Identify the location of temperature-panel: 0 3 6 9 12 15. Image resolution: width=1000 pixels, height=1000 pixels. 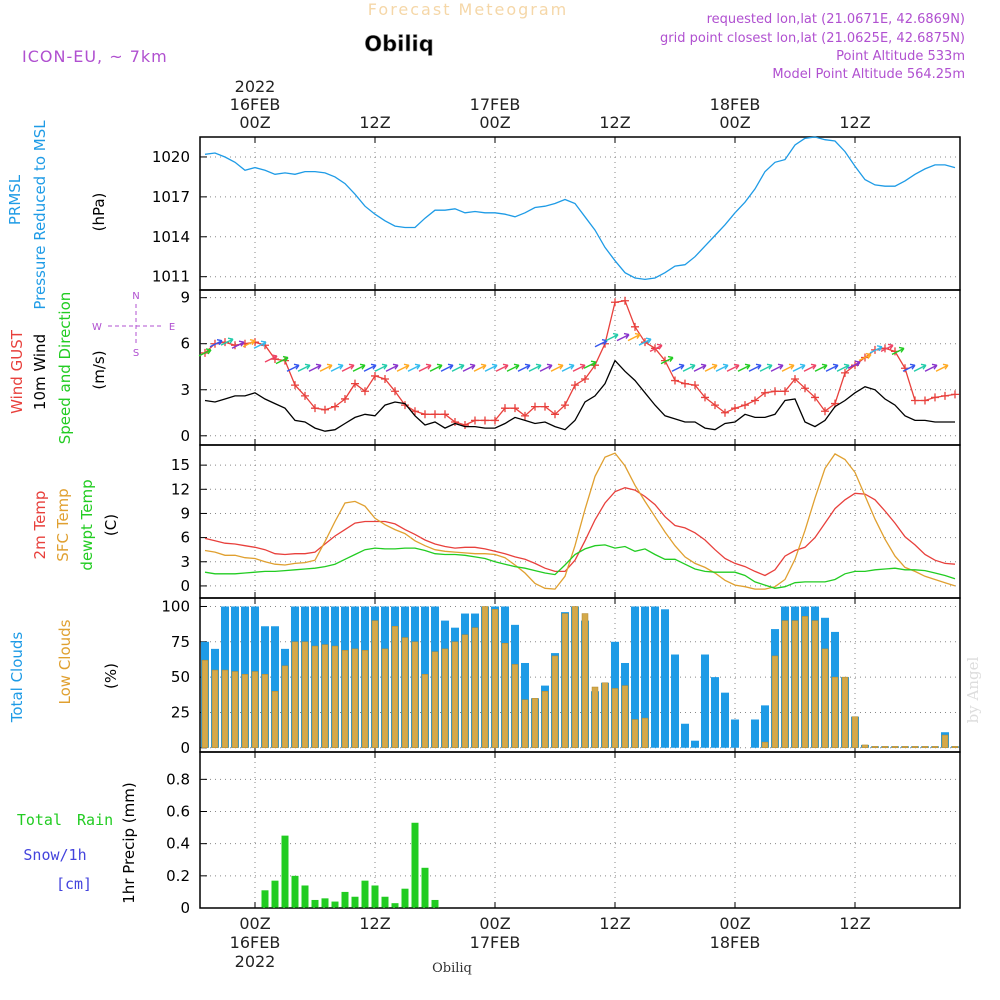
(566, 521).